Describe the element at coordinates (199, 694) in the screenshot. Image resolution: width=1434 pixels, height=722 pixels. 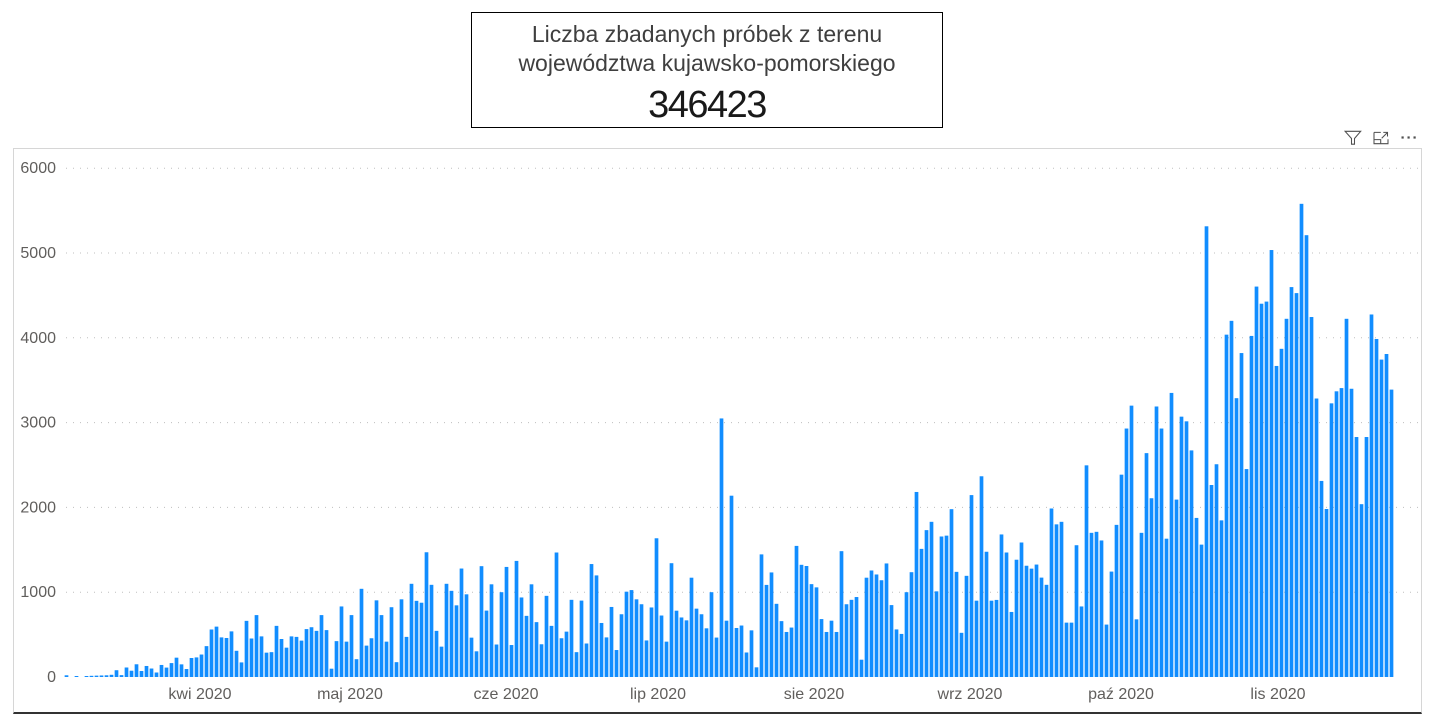
I see `svg-text: kwi 2020` at that location.